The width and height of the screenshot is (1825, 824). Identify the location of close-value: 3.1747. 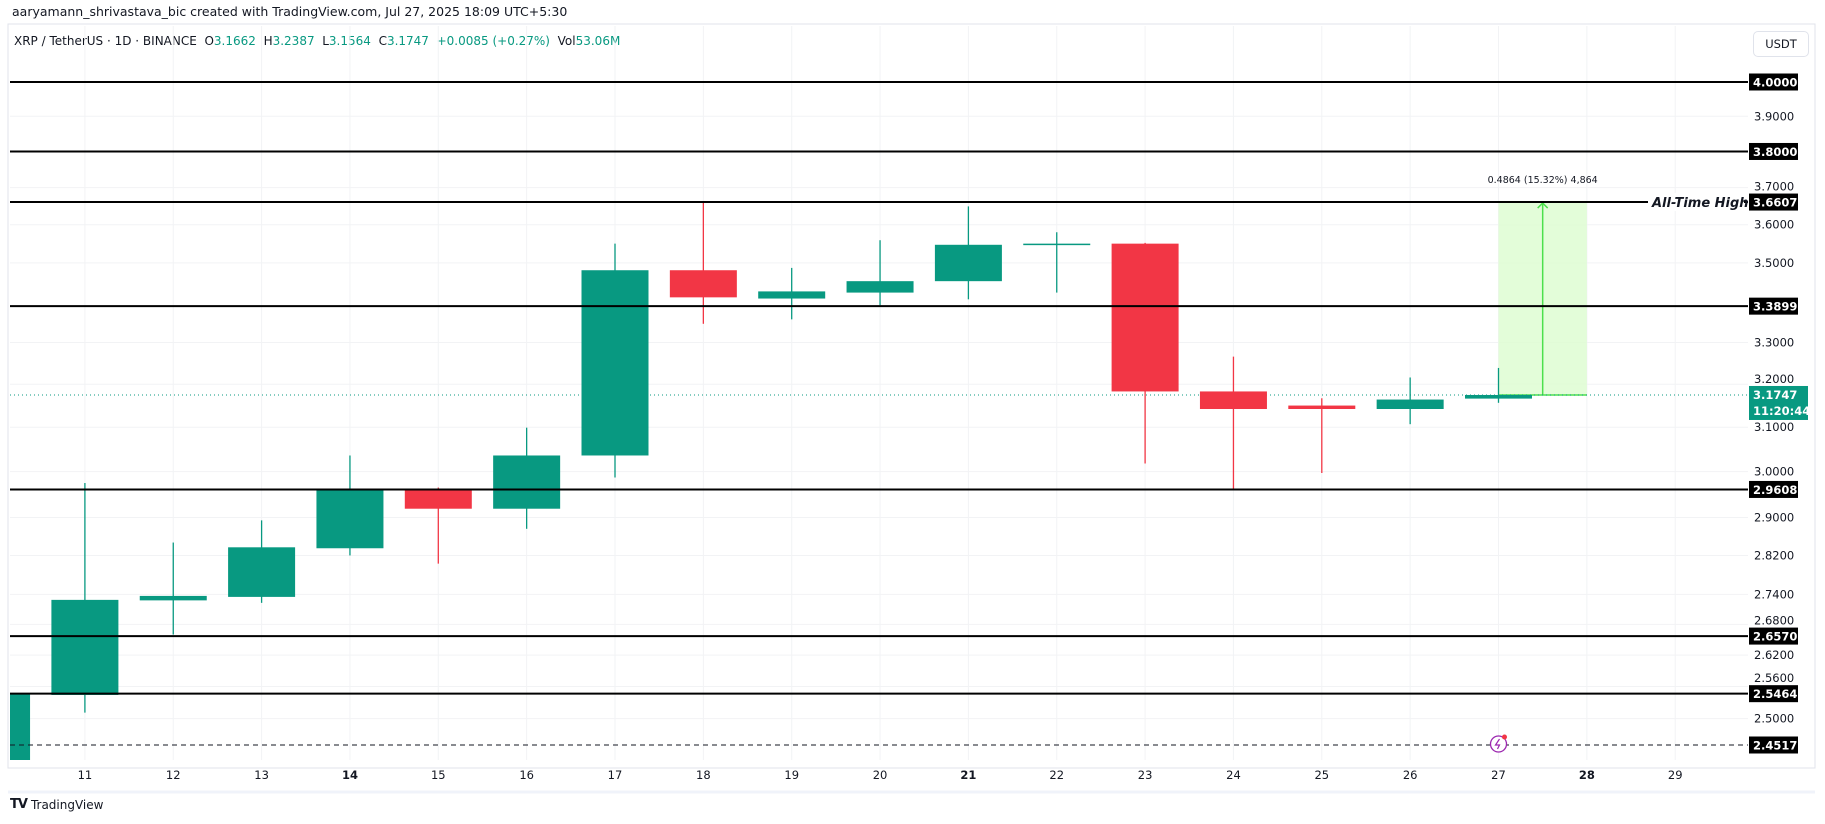
(407, 41).